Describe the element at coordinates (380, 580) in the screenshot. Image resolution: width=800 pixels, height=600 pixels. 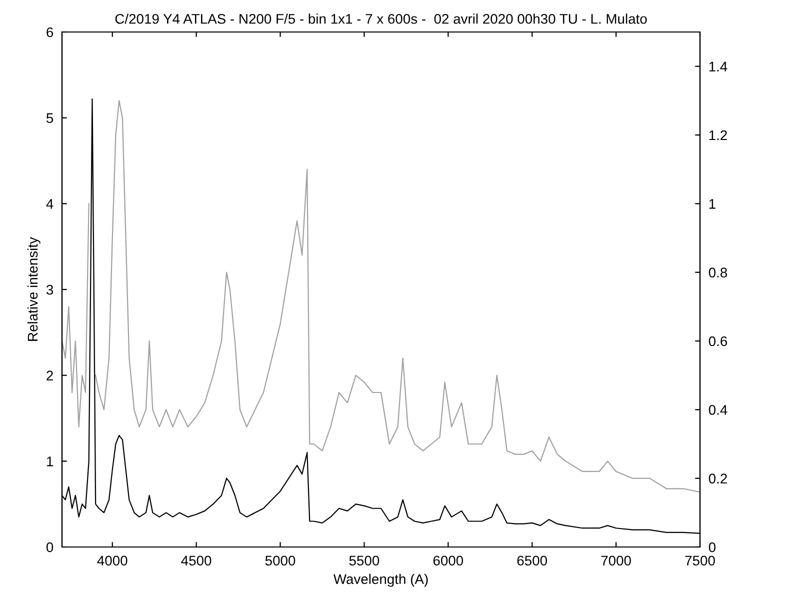
I see `x-axis-title: Wavelength (A)` at that location.